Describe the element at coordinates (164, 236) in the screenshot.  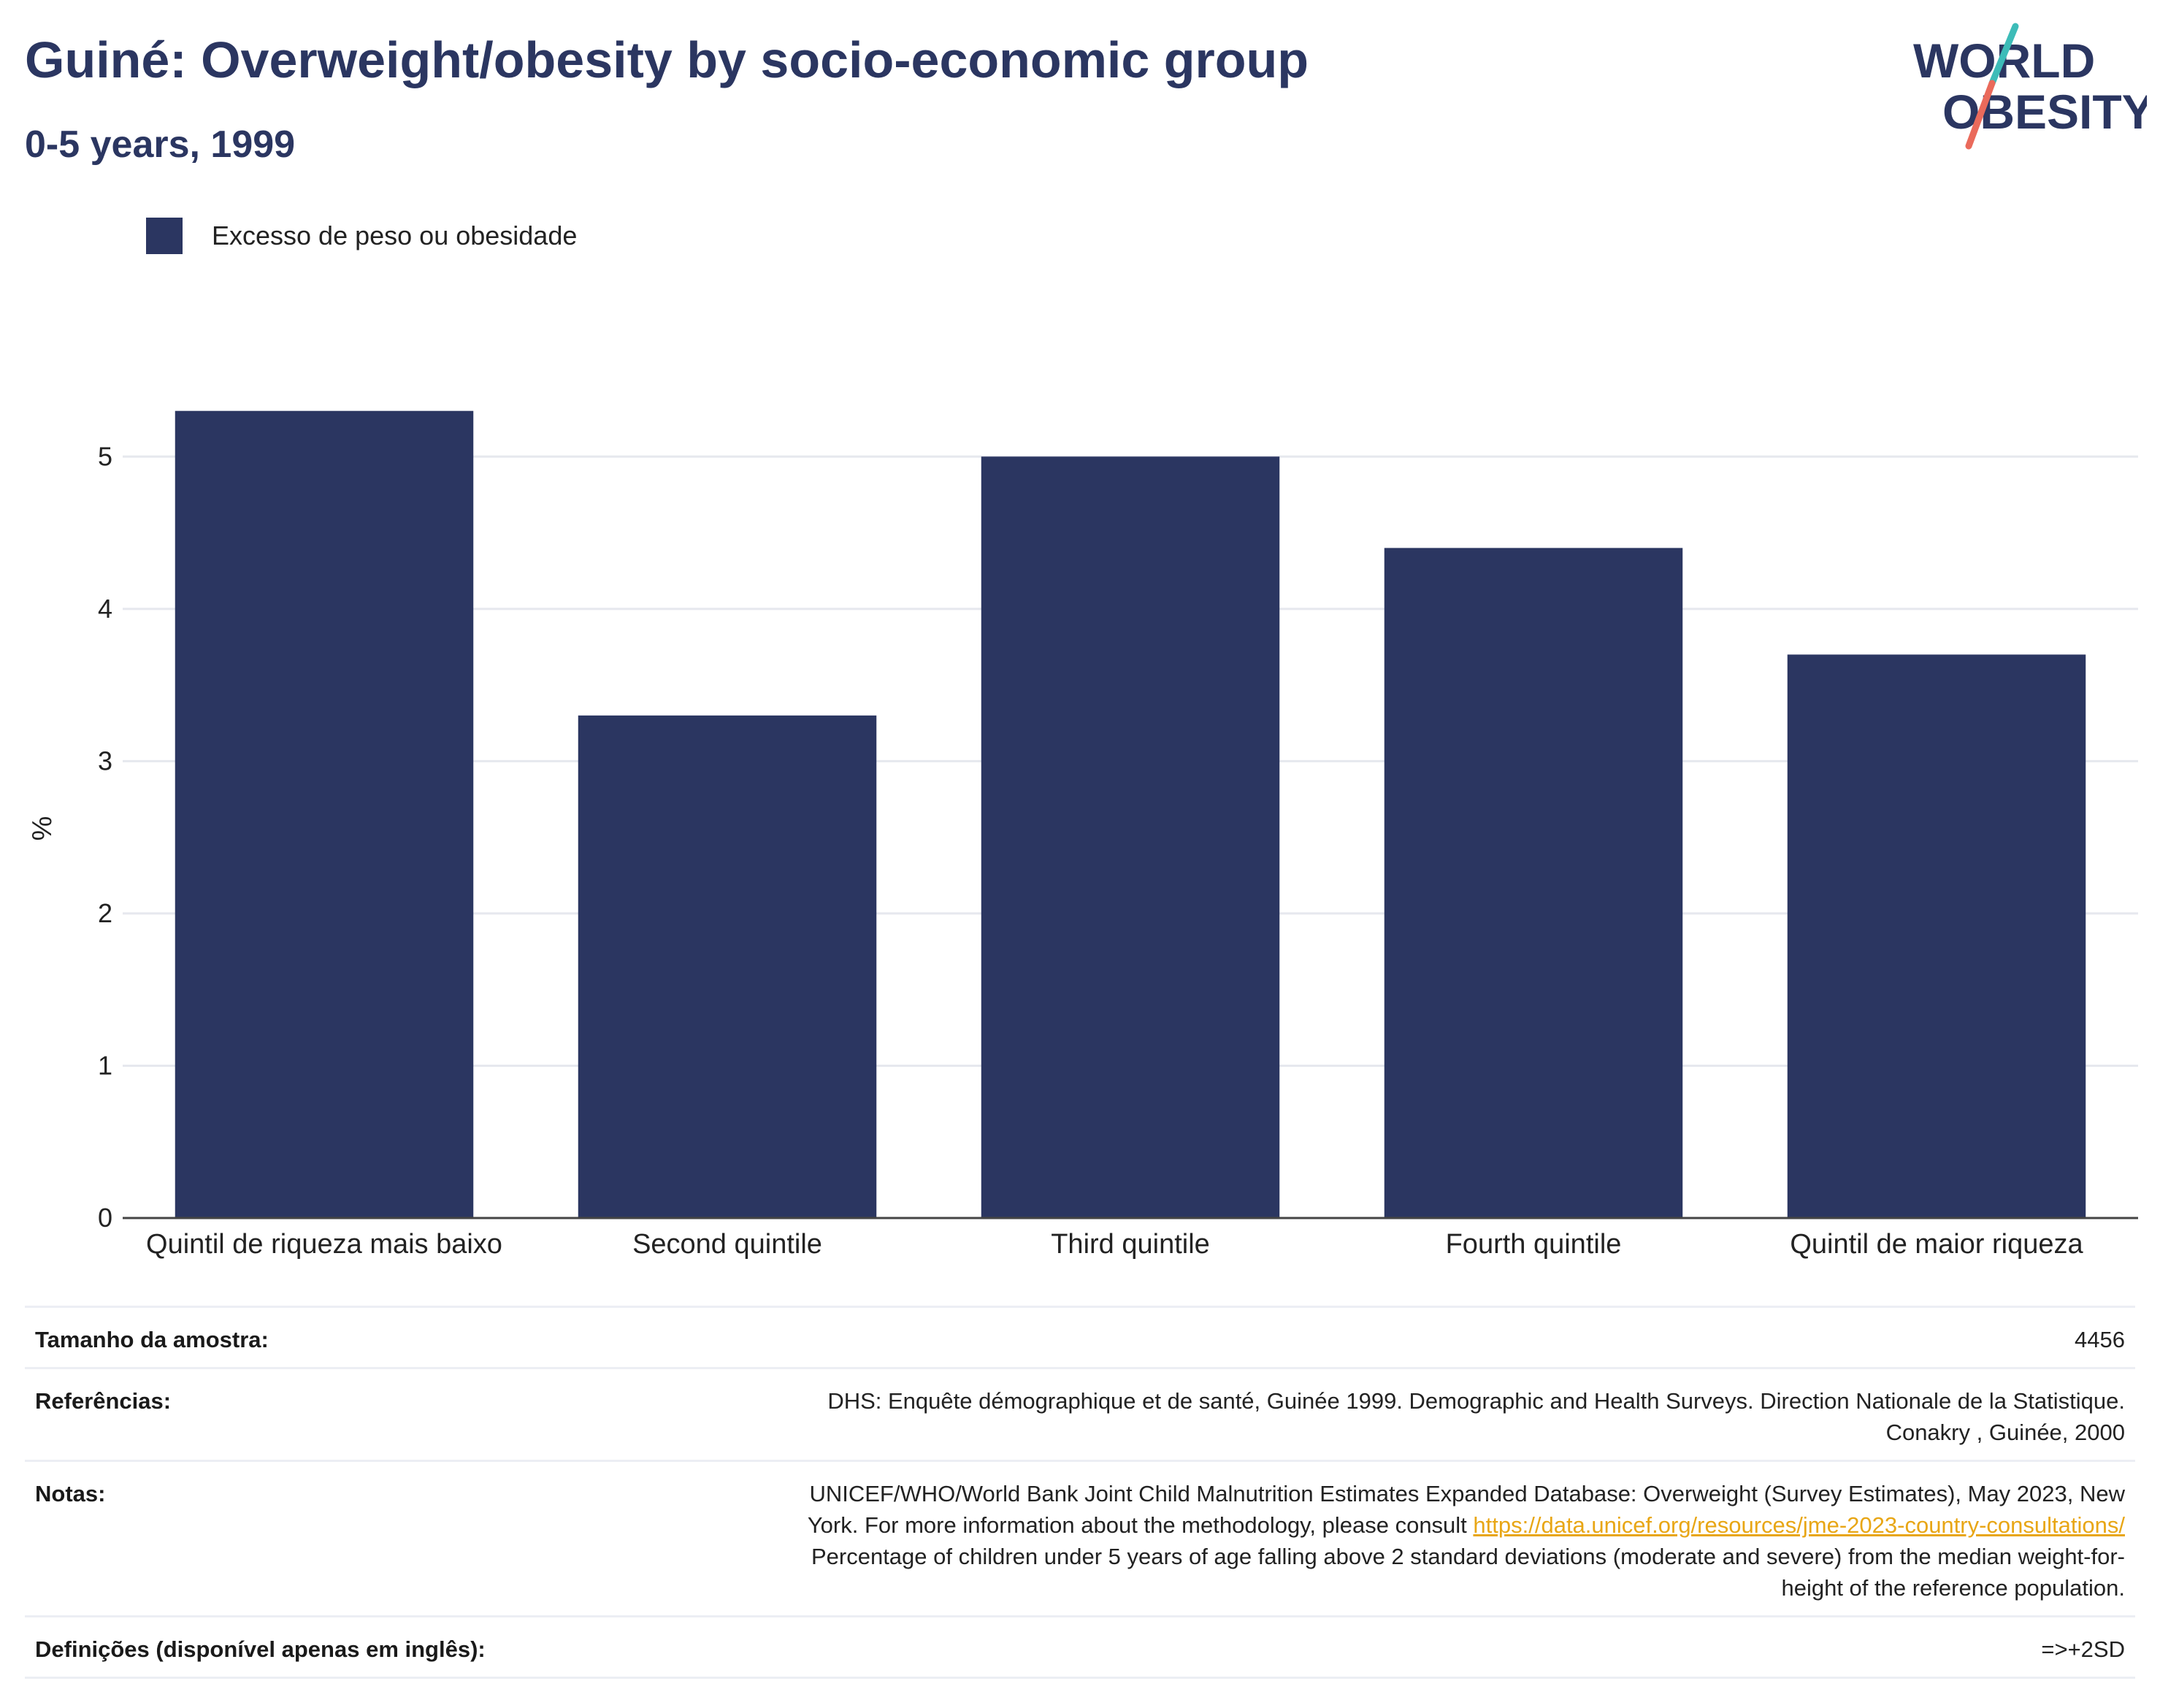
I see `legend-swatch` at that location.